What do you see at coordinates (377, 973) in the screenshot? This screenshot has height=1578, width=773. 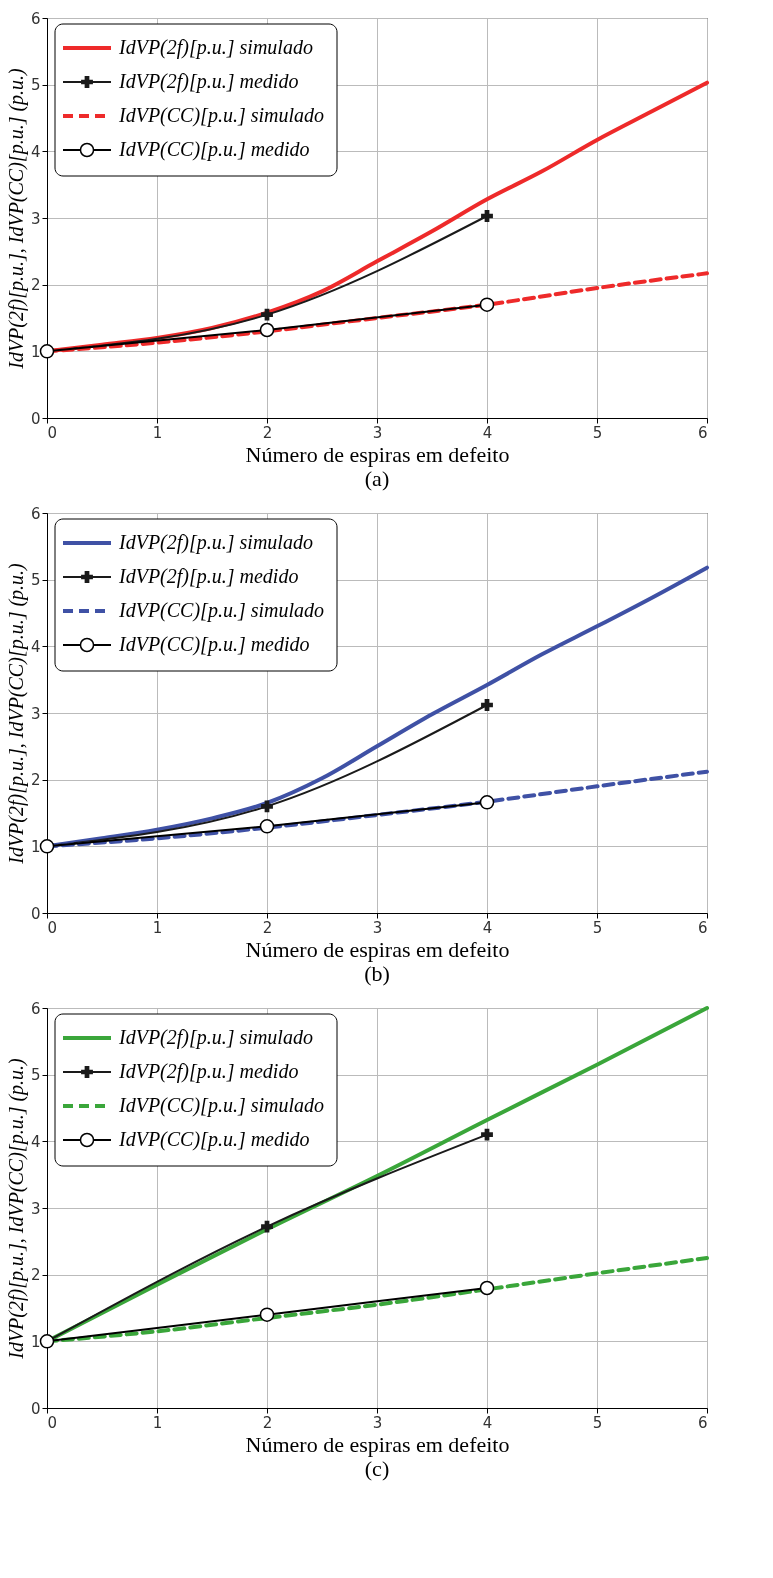 I see `text: (b)` at bounding box center [377, 973].